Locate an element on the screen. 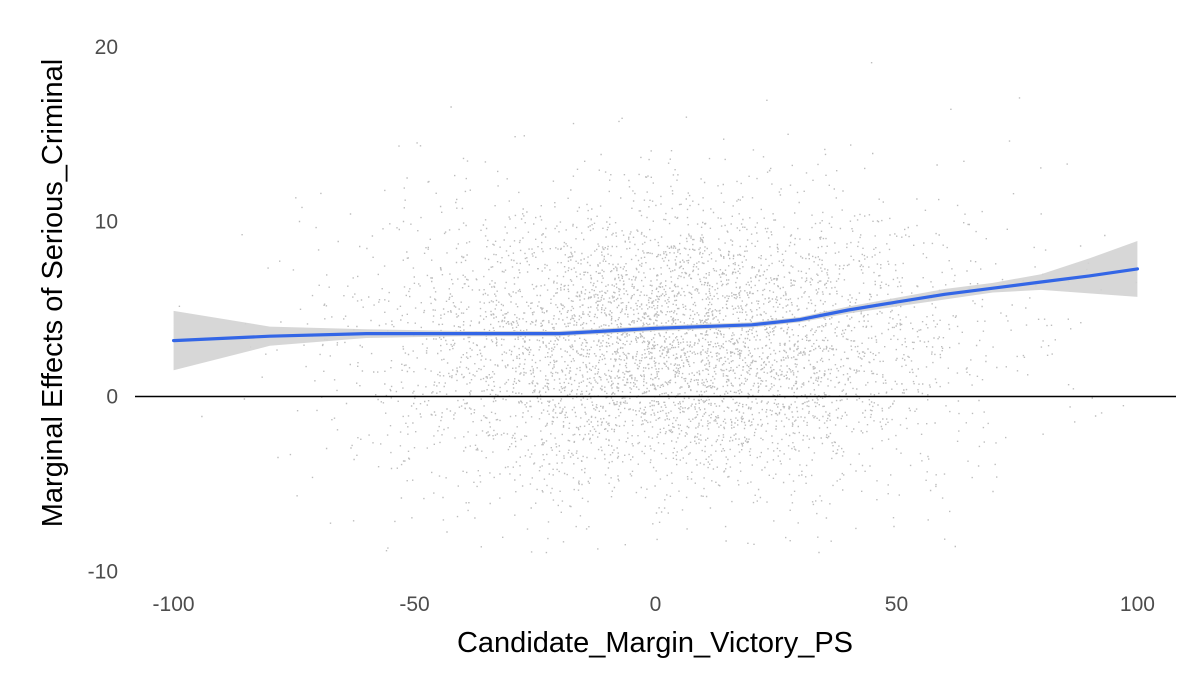  y-tick-label: -10 is located at coordinates (103, 571).